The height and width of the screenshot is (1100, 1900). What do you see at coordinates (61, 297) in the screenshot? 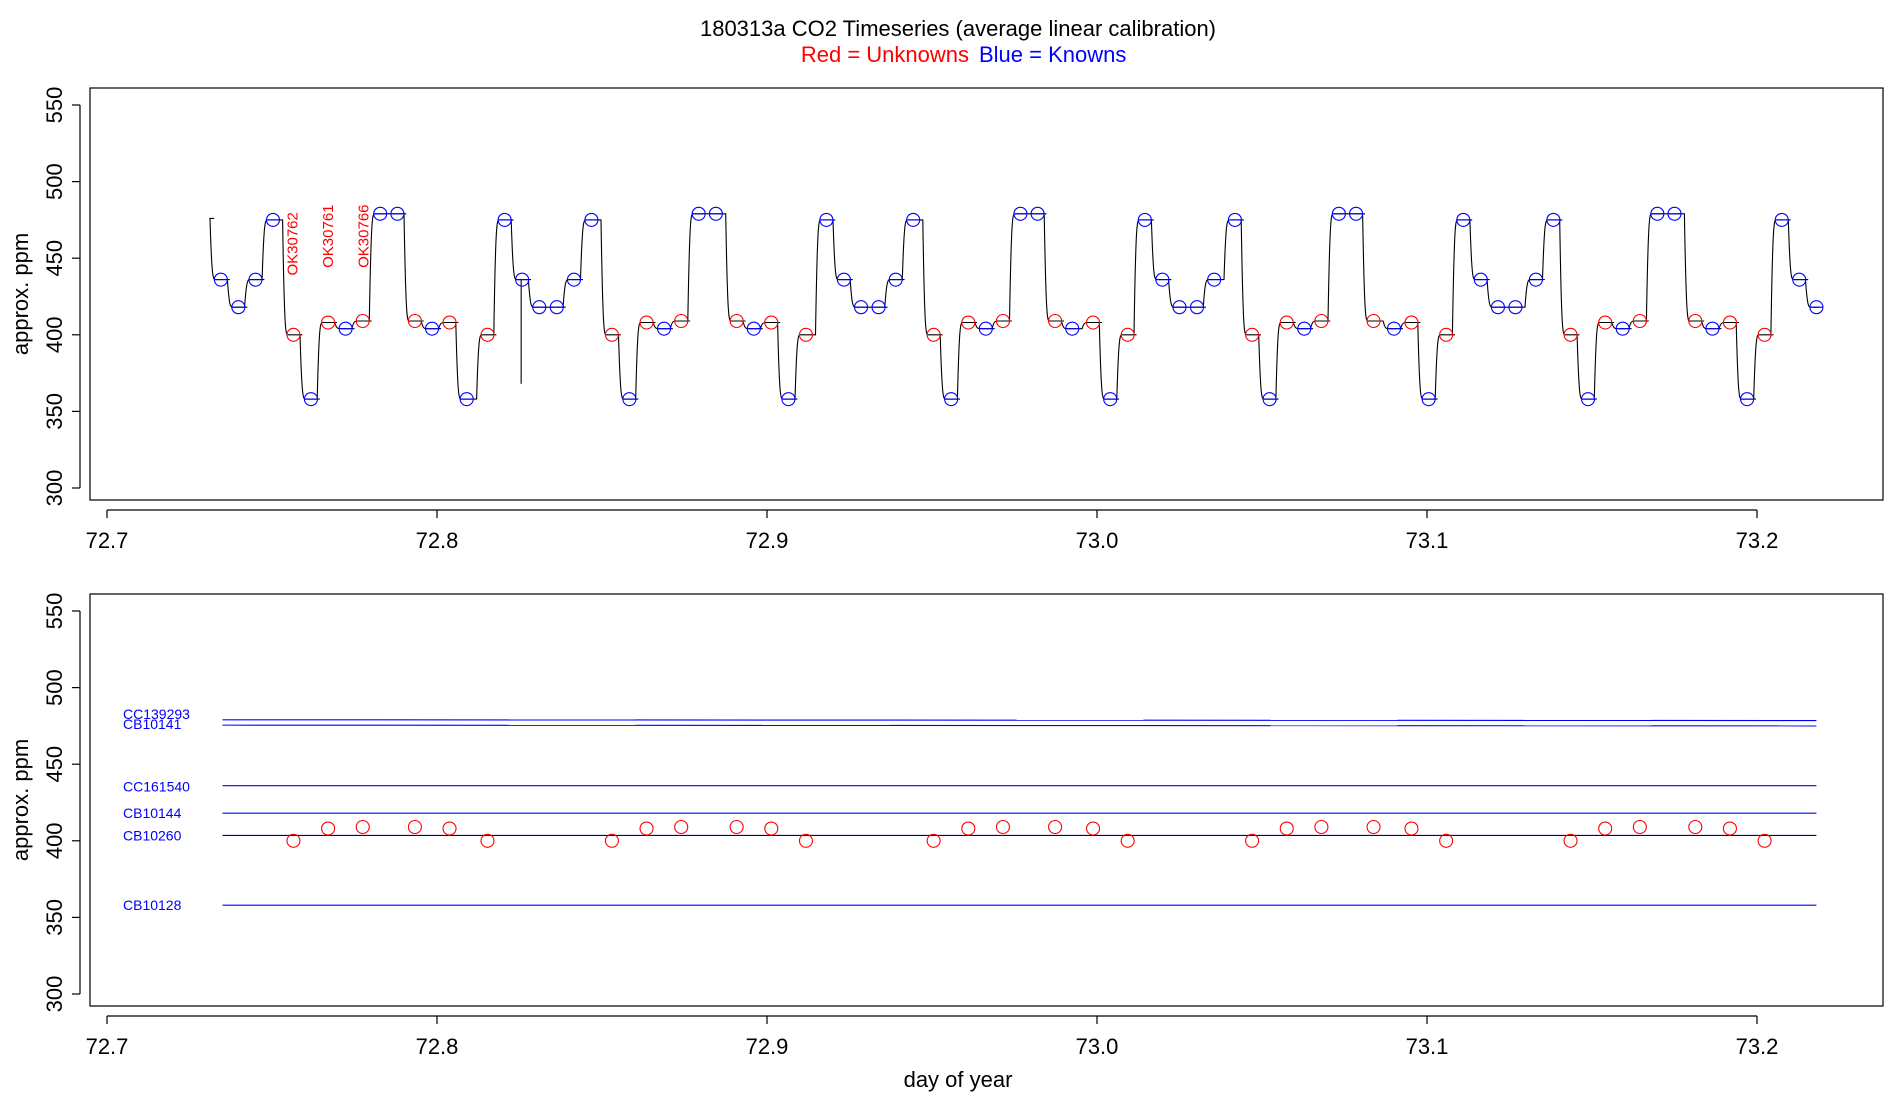
I see `top-y-axis: 300 350 400 450 500 550` at bounding box center [61, 297].